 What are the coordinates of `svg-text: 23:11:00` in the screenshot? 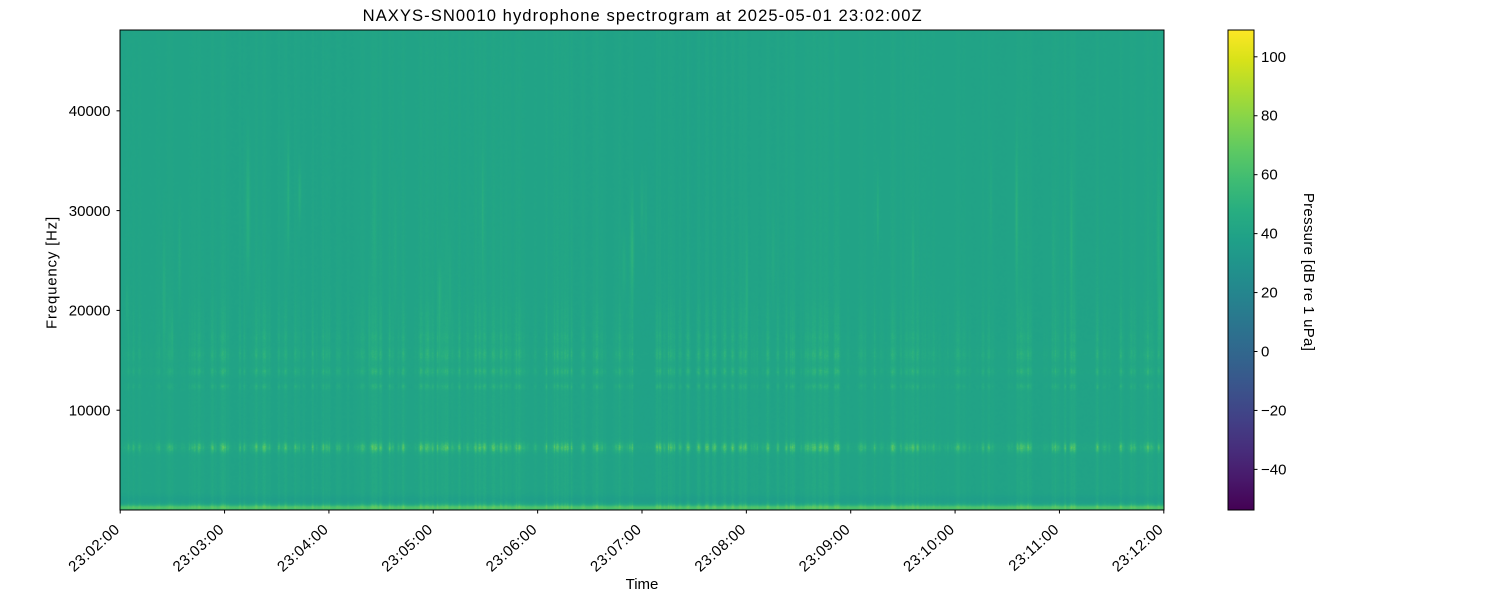 It's located at (1033, 548).